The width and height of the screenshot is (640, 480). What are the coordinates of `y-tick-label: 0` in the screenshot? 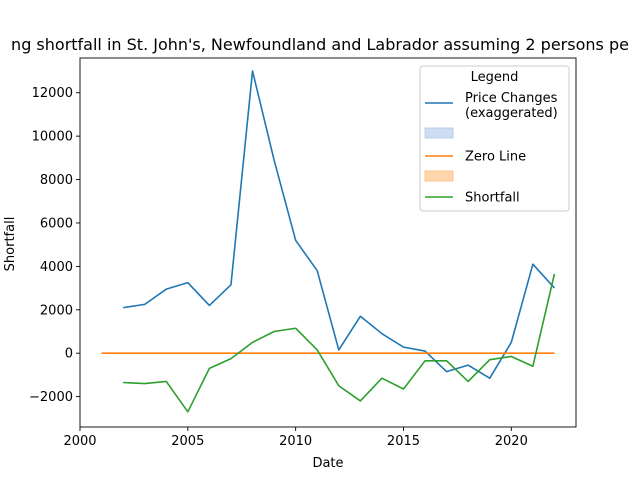 It's located at (69, 354).